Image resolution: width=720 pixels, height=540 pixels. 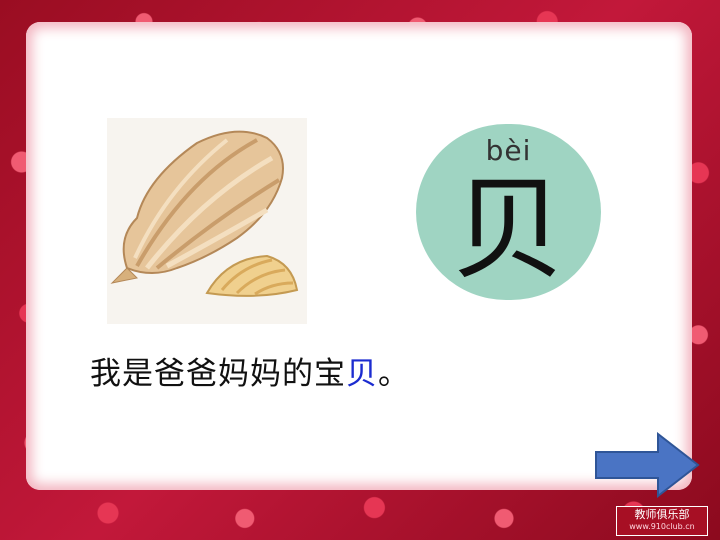 What do you see at coordinates (662, 514) in the screenshot?
I see `watermark-title: 教师俱乐部` at bounding box center [662, 514].